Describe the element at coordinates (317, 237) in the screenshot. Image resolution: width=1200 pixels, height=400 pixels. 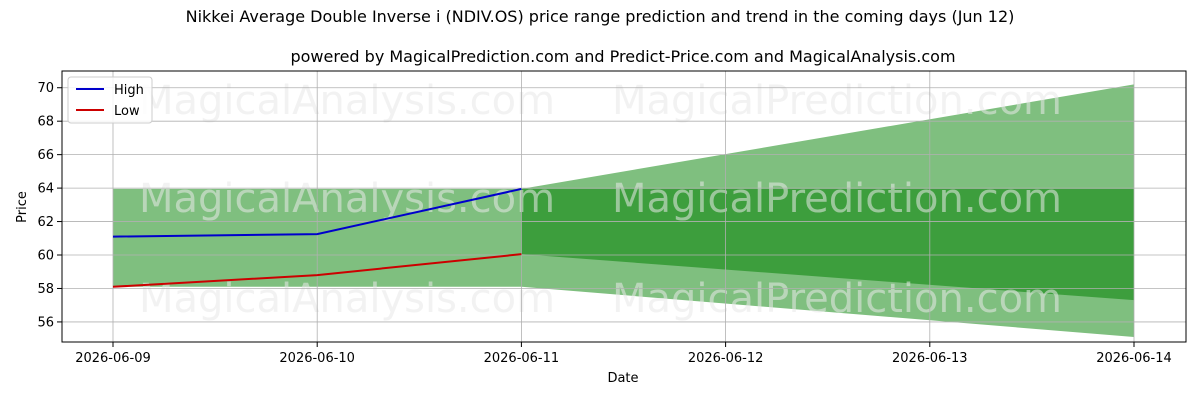
I see `series-lines` at that location.